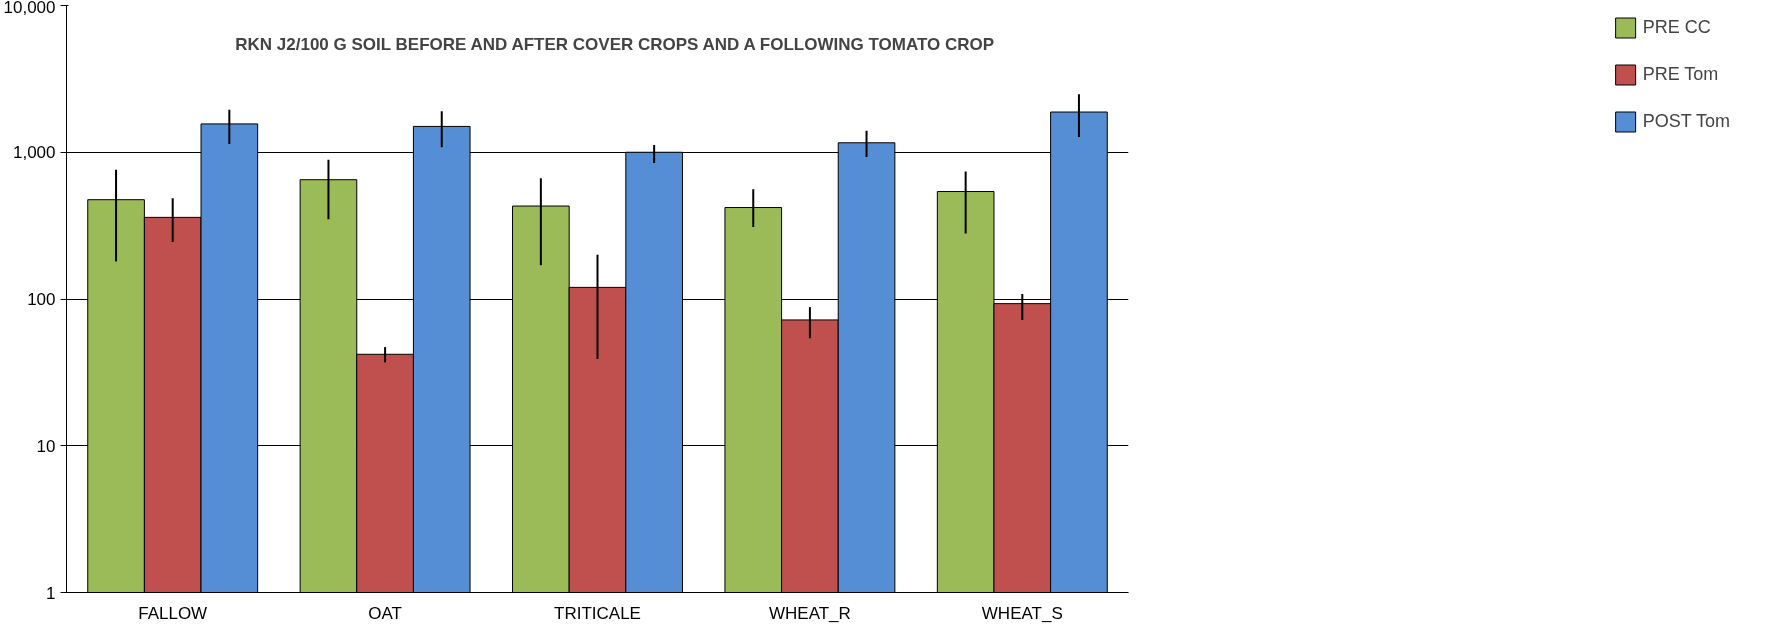 Image resolution: width=1766 pixels, height=638 pixels. Describe the element at coordinates (597, 613) in the screenshot. I see `x-tick-label: TRITICALE` at that location.